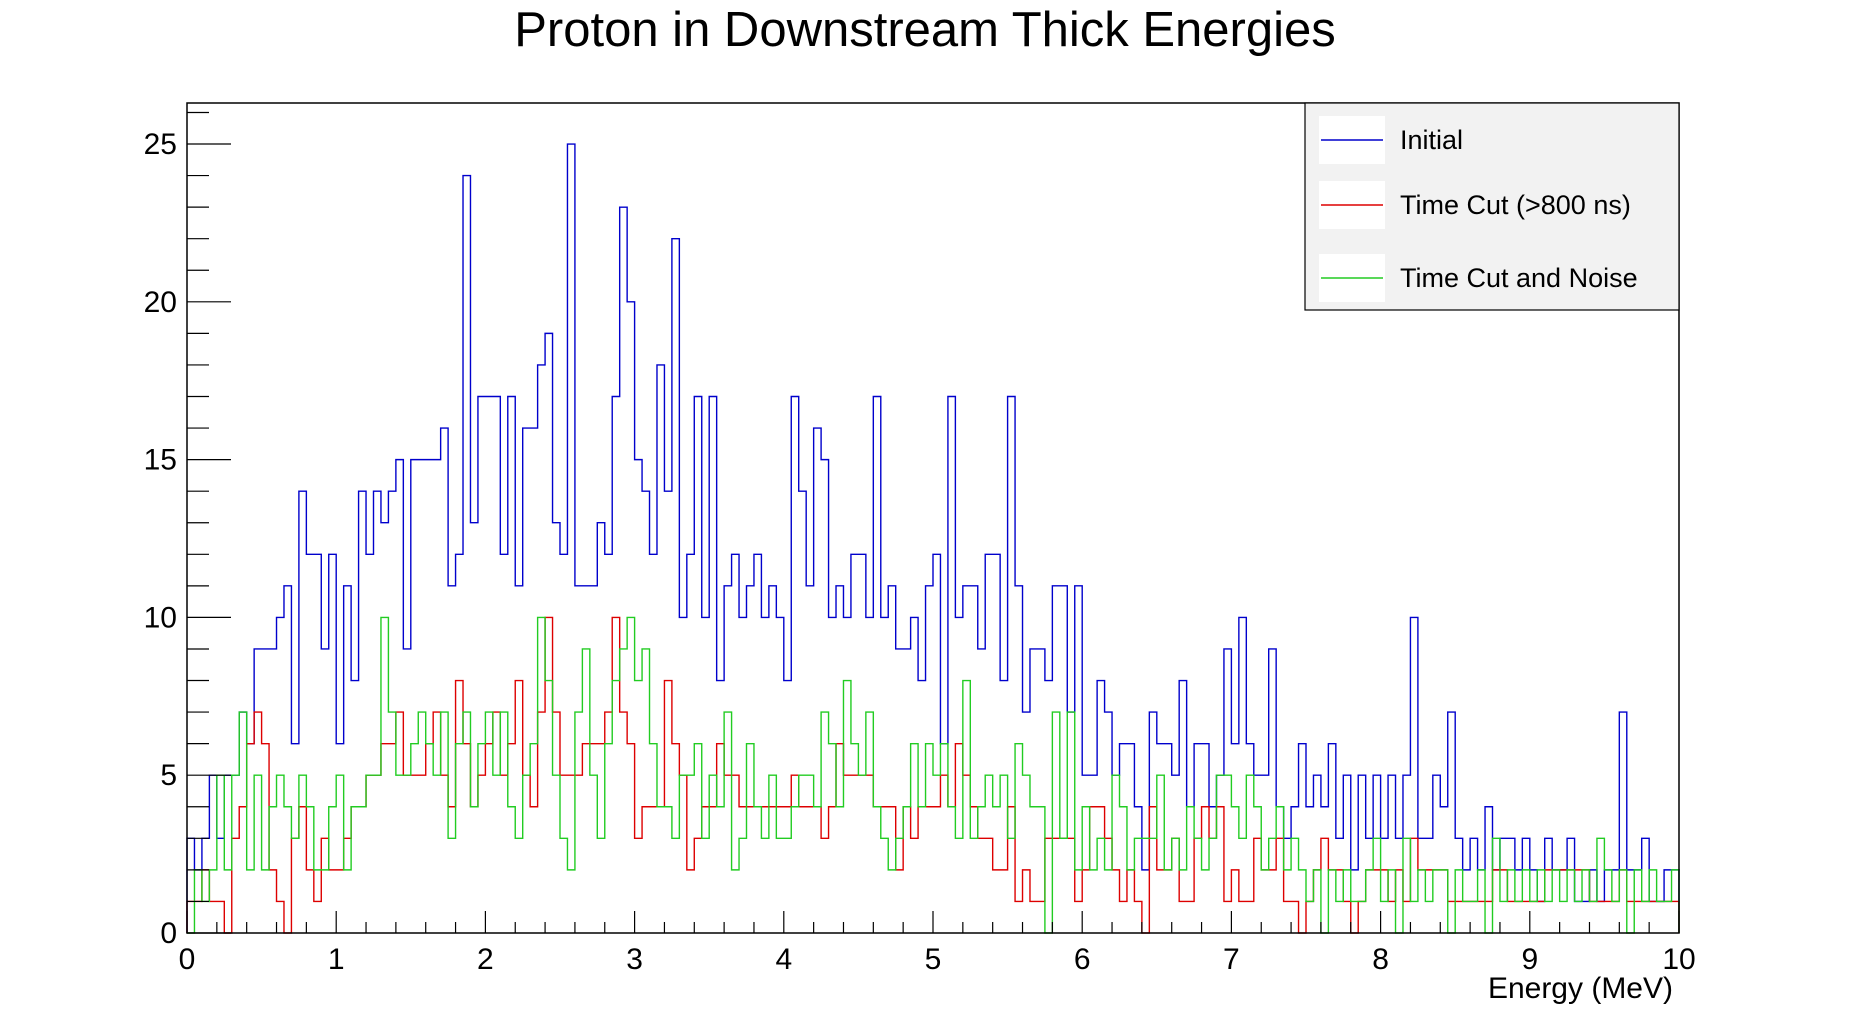 Image resolution: width=1851 pixels, height=1028 pixels. Describe the element at coordinates (1529, 959) in the screenshot. I see `x-tick-label: 9` at that location.